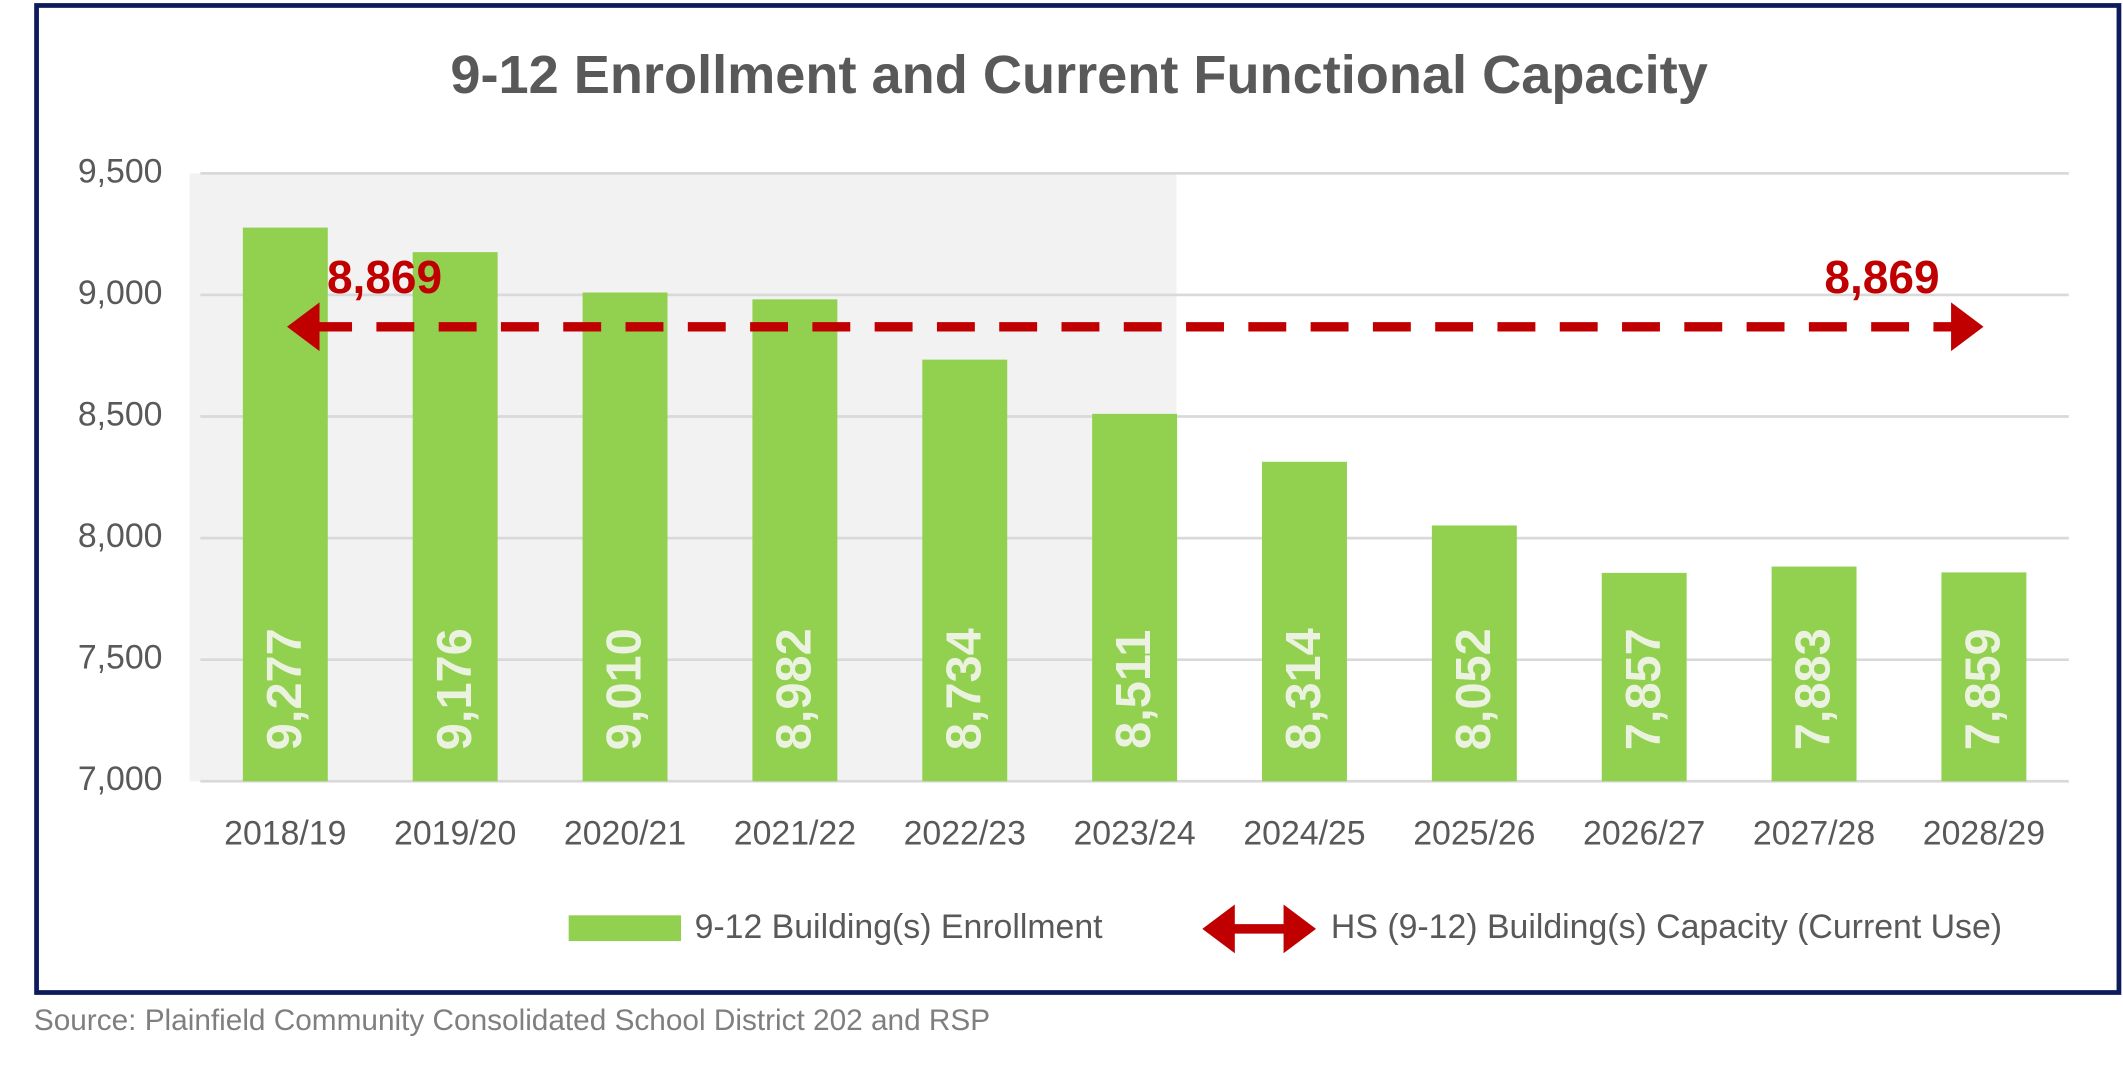 The height and width of the screenshot is (1065, 2123). I want to click on data-label: 7,857, so click(1644, 689).